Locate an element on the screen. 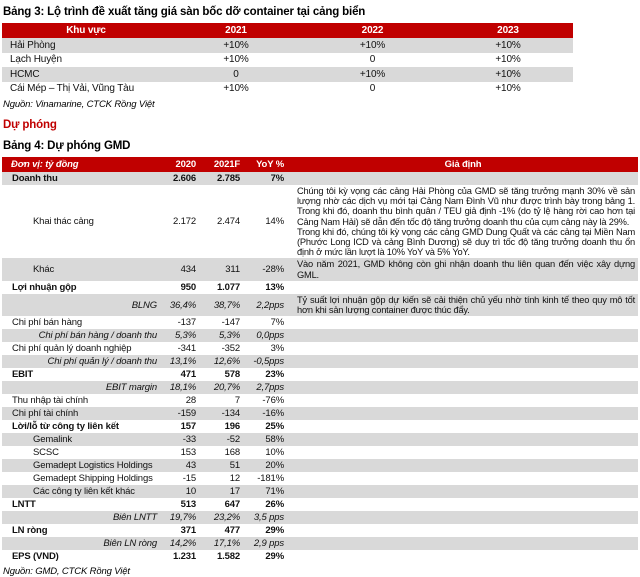 This screenshot has width=640, height=577. value-2021f-cell: 20,7% is located at coordinates (226, 388).